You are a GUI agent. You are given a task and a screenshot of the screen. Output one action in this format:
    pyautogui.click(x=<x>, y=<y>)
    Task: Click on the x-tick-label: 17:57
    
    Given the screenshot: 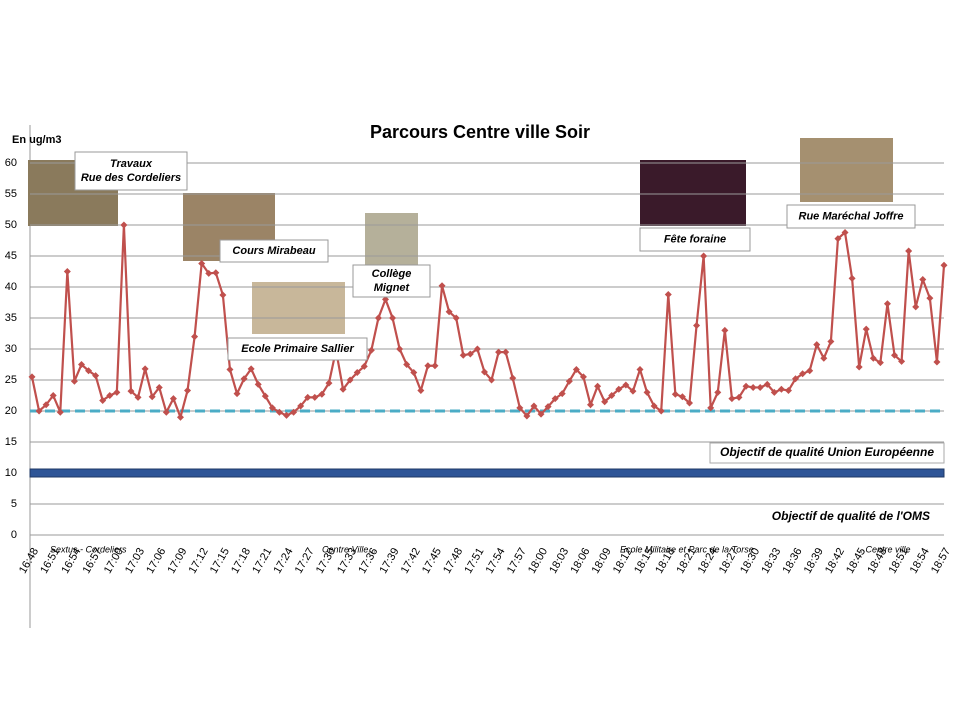 What is the action you would take?
    pyautogui.click(x=517, y=561)
    